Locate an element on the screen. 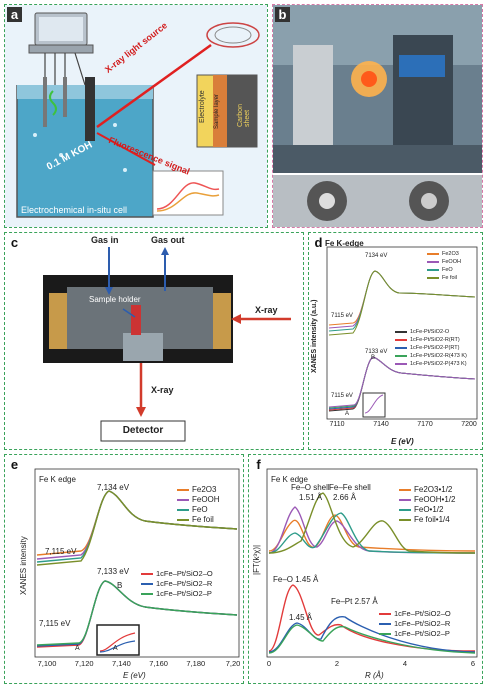  panel-d-top-legend-label: FeOOH is located at coordinates (451, 262).